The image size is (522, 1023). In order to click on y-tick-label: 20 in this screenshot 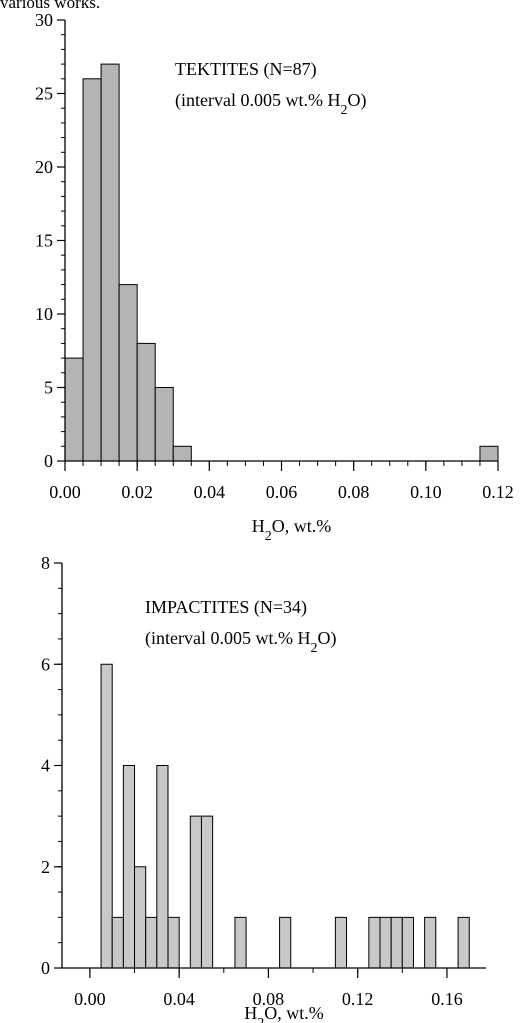, I will do `click(44, 167)`.